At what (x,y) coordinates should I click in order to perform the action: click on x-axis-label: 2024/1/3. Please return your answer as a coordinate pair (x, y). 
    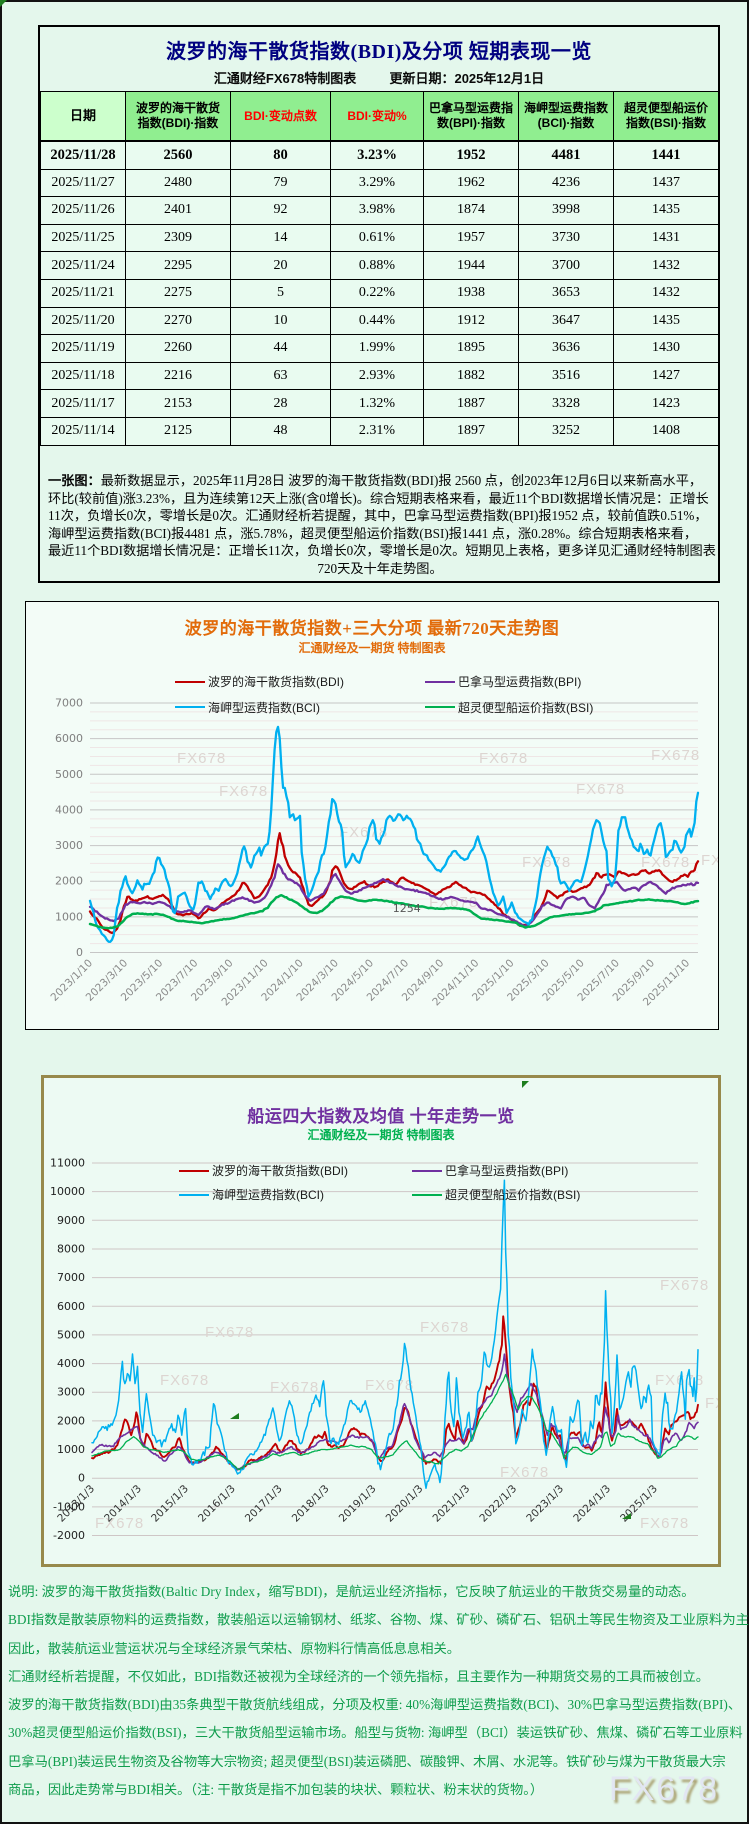
    Looking at the image, I should click on (592, 1504).